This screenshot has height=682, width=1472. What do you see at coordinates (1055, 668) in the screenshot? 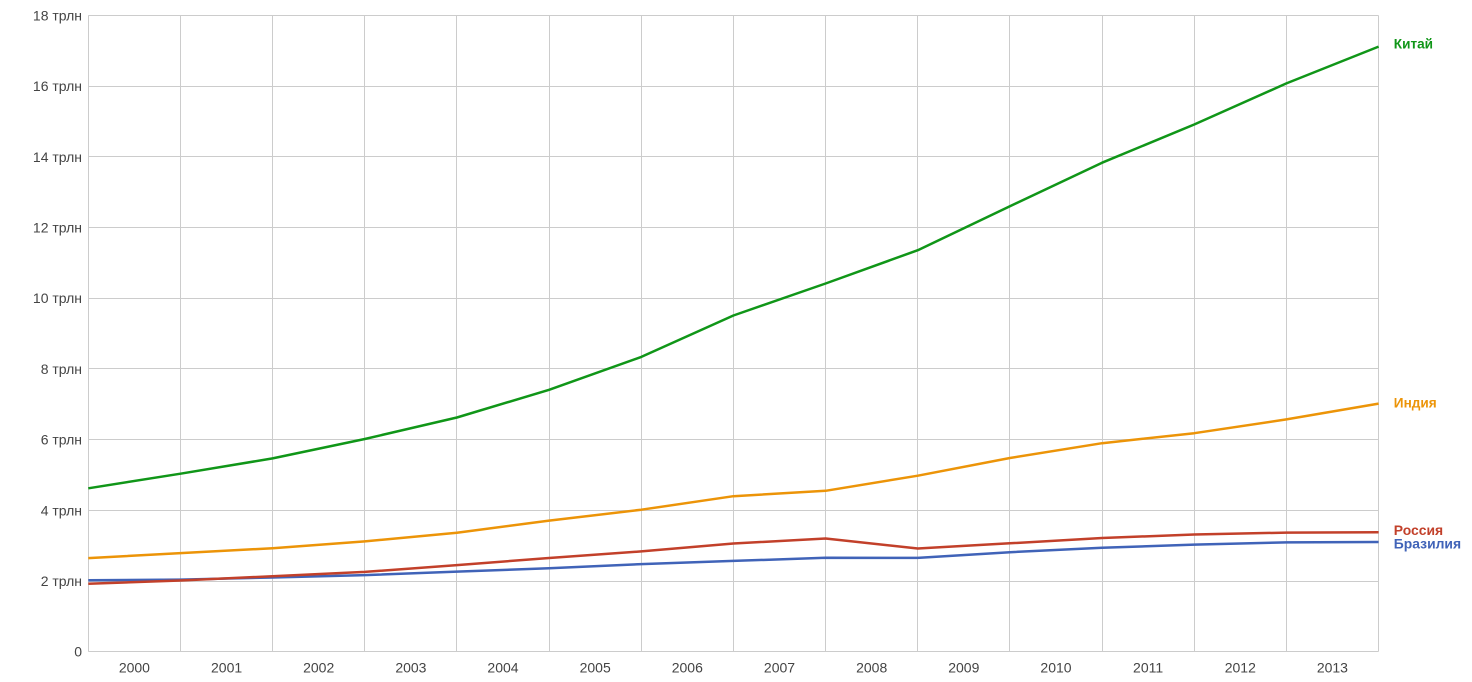
I see `svg-text: 2010` at bounding box center [1055, 668].